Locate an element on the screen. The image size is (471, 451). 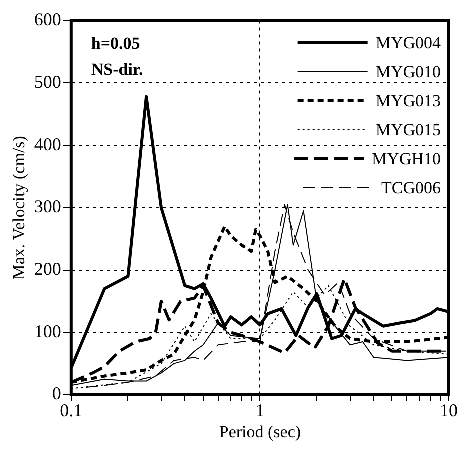
legend-label: MYG013 is located at coordinates (408, 100).